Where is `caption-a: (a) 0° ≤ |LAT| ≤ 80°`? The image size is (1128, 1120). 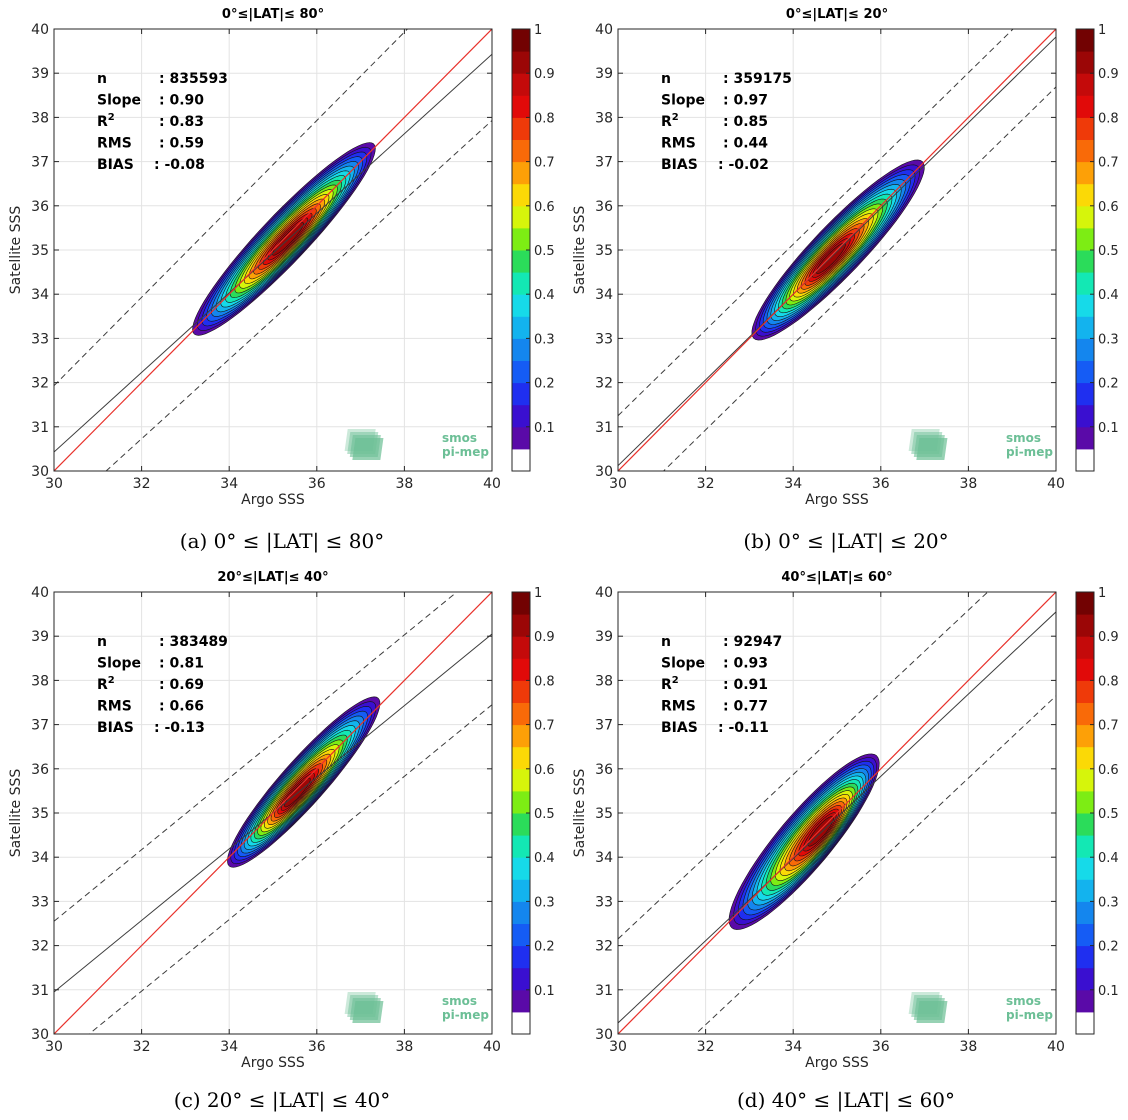
caption-a: (a) 0° ≤ |LAT| ≤ 80° is located at coordinates (282, 541).